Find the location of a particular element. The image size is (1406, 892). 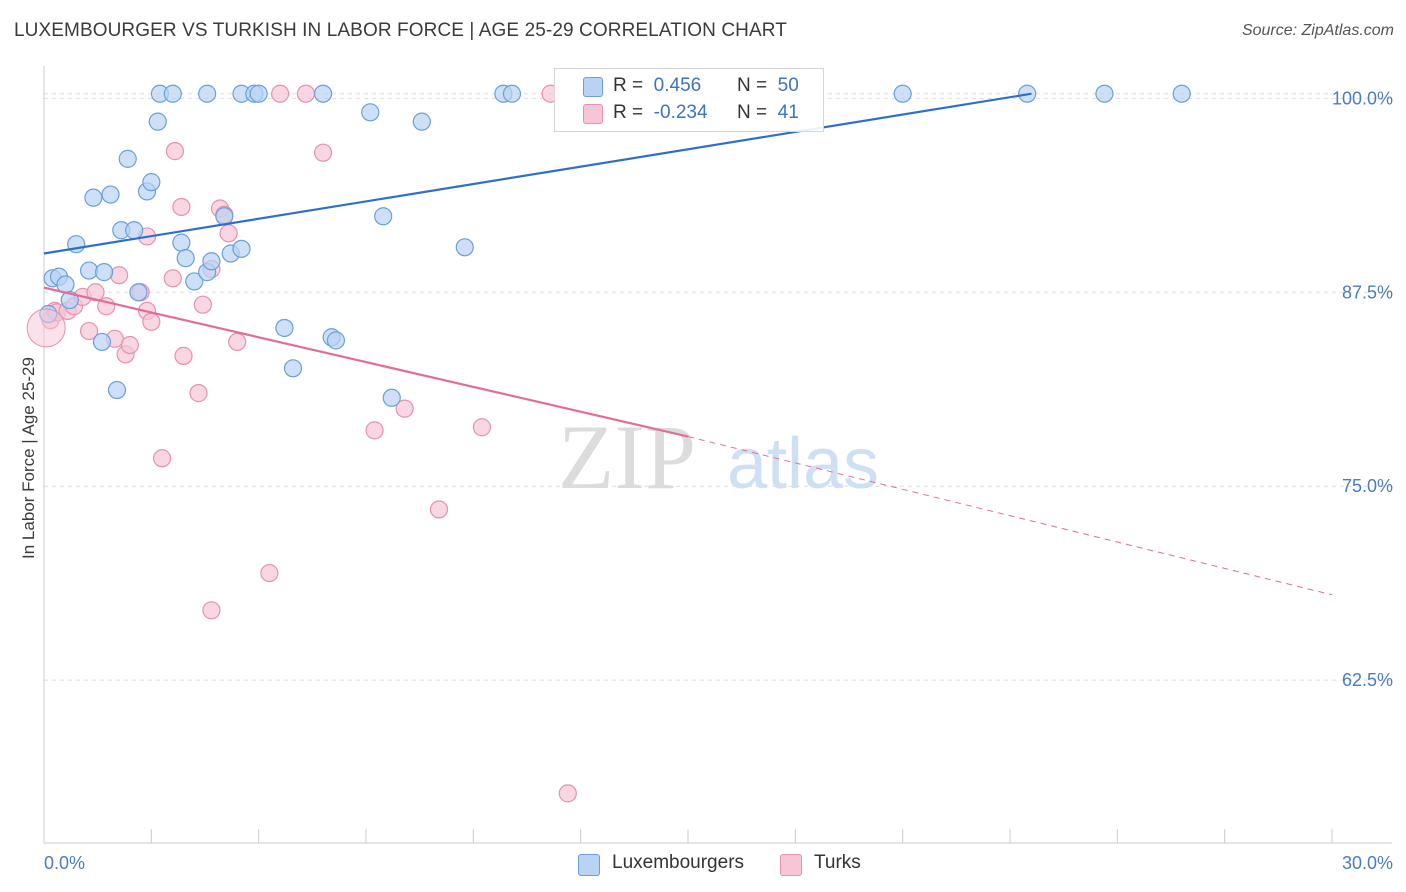

y-tick-label: 87.5% is located at coordinates (1367, 292).